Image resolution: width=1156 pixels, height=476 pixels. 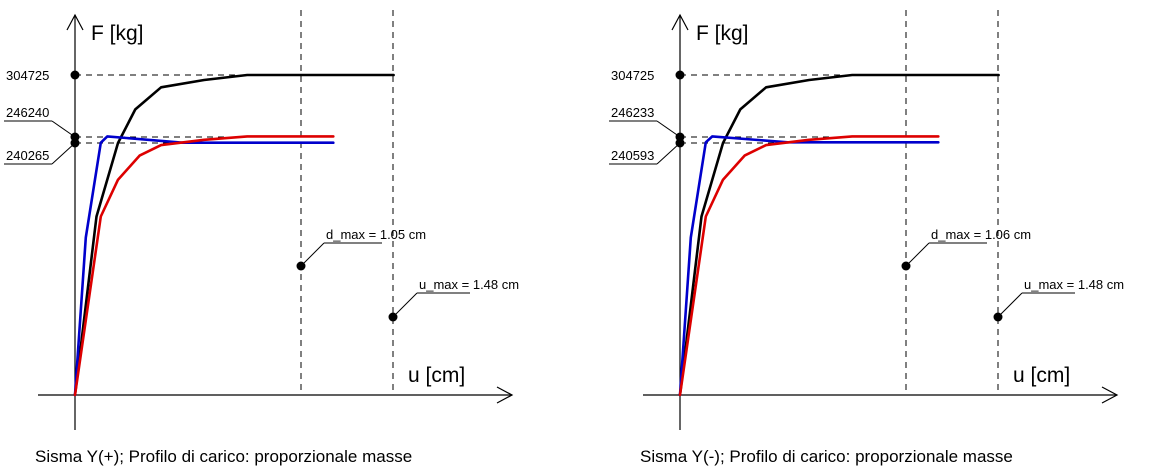 I want to click on y-tick-label-low: 240593, so click(x=632, y=155).